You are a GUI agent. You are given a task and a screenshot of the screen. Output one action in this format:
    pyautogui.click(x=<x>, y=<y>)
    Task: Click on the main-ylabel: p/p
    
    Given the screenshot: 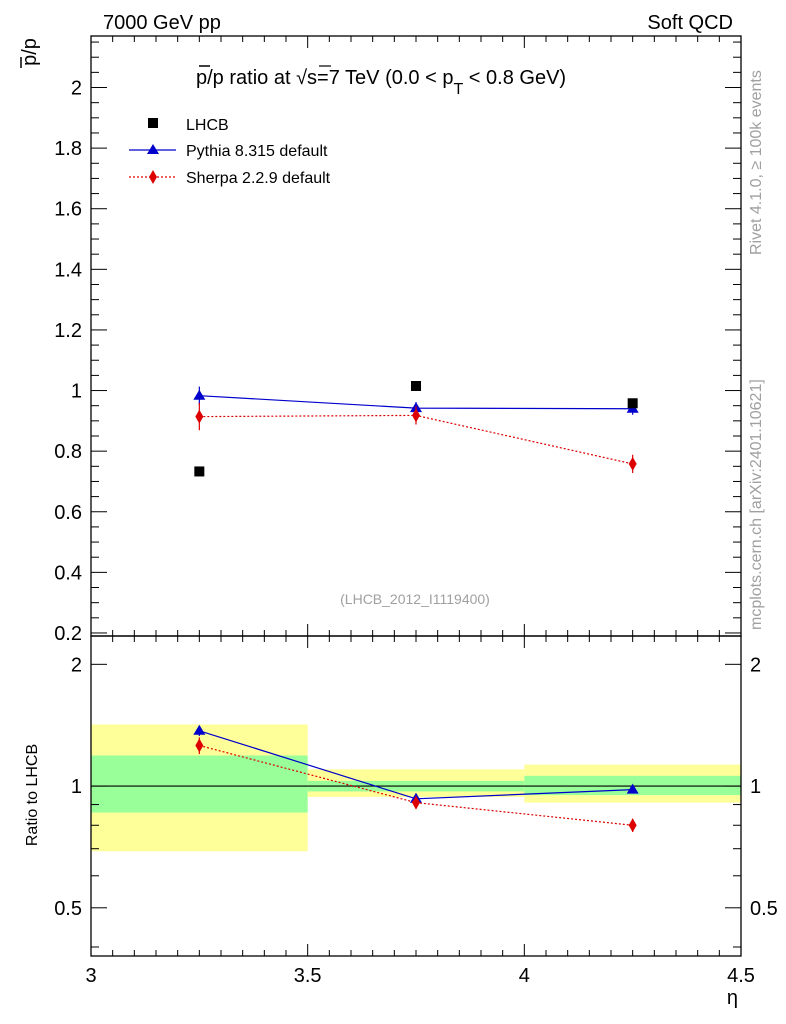 What is the action you would take?
    pyautogui.click(x=30, y=53)
    